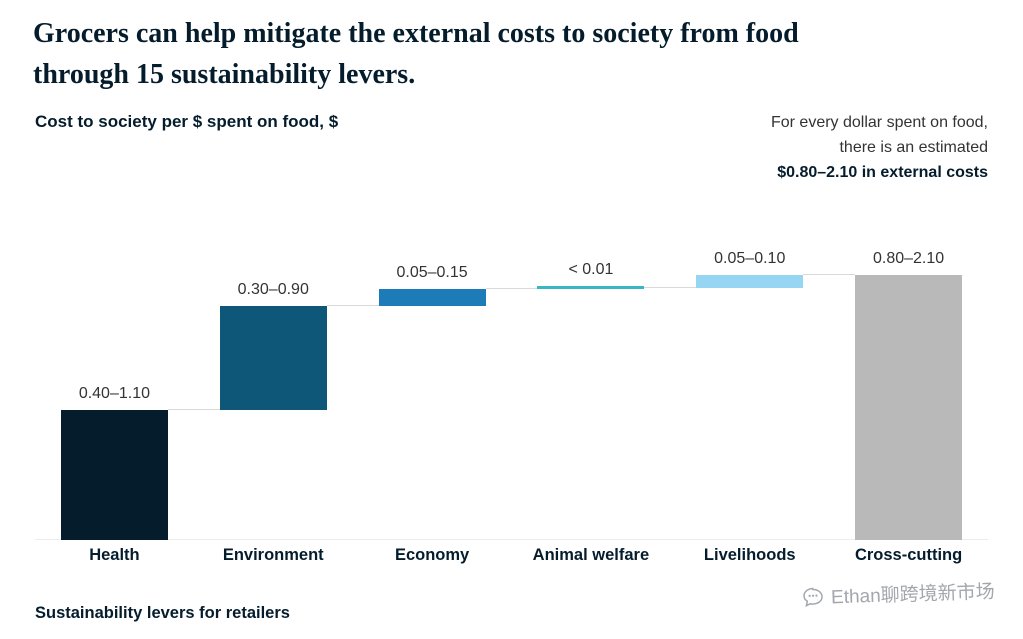 Image resolution: width=1023 pixels, height=639 pixels. What do you see at coordinates (224, 74) in the screenshot?
I see `chart-title-line2: through 15 sustainability levers.` at bounding box center [224, 74].